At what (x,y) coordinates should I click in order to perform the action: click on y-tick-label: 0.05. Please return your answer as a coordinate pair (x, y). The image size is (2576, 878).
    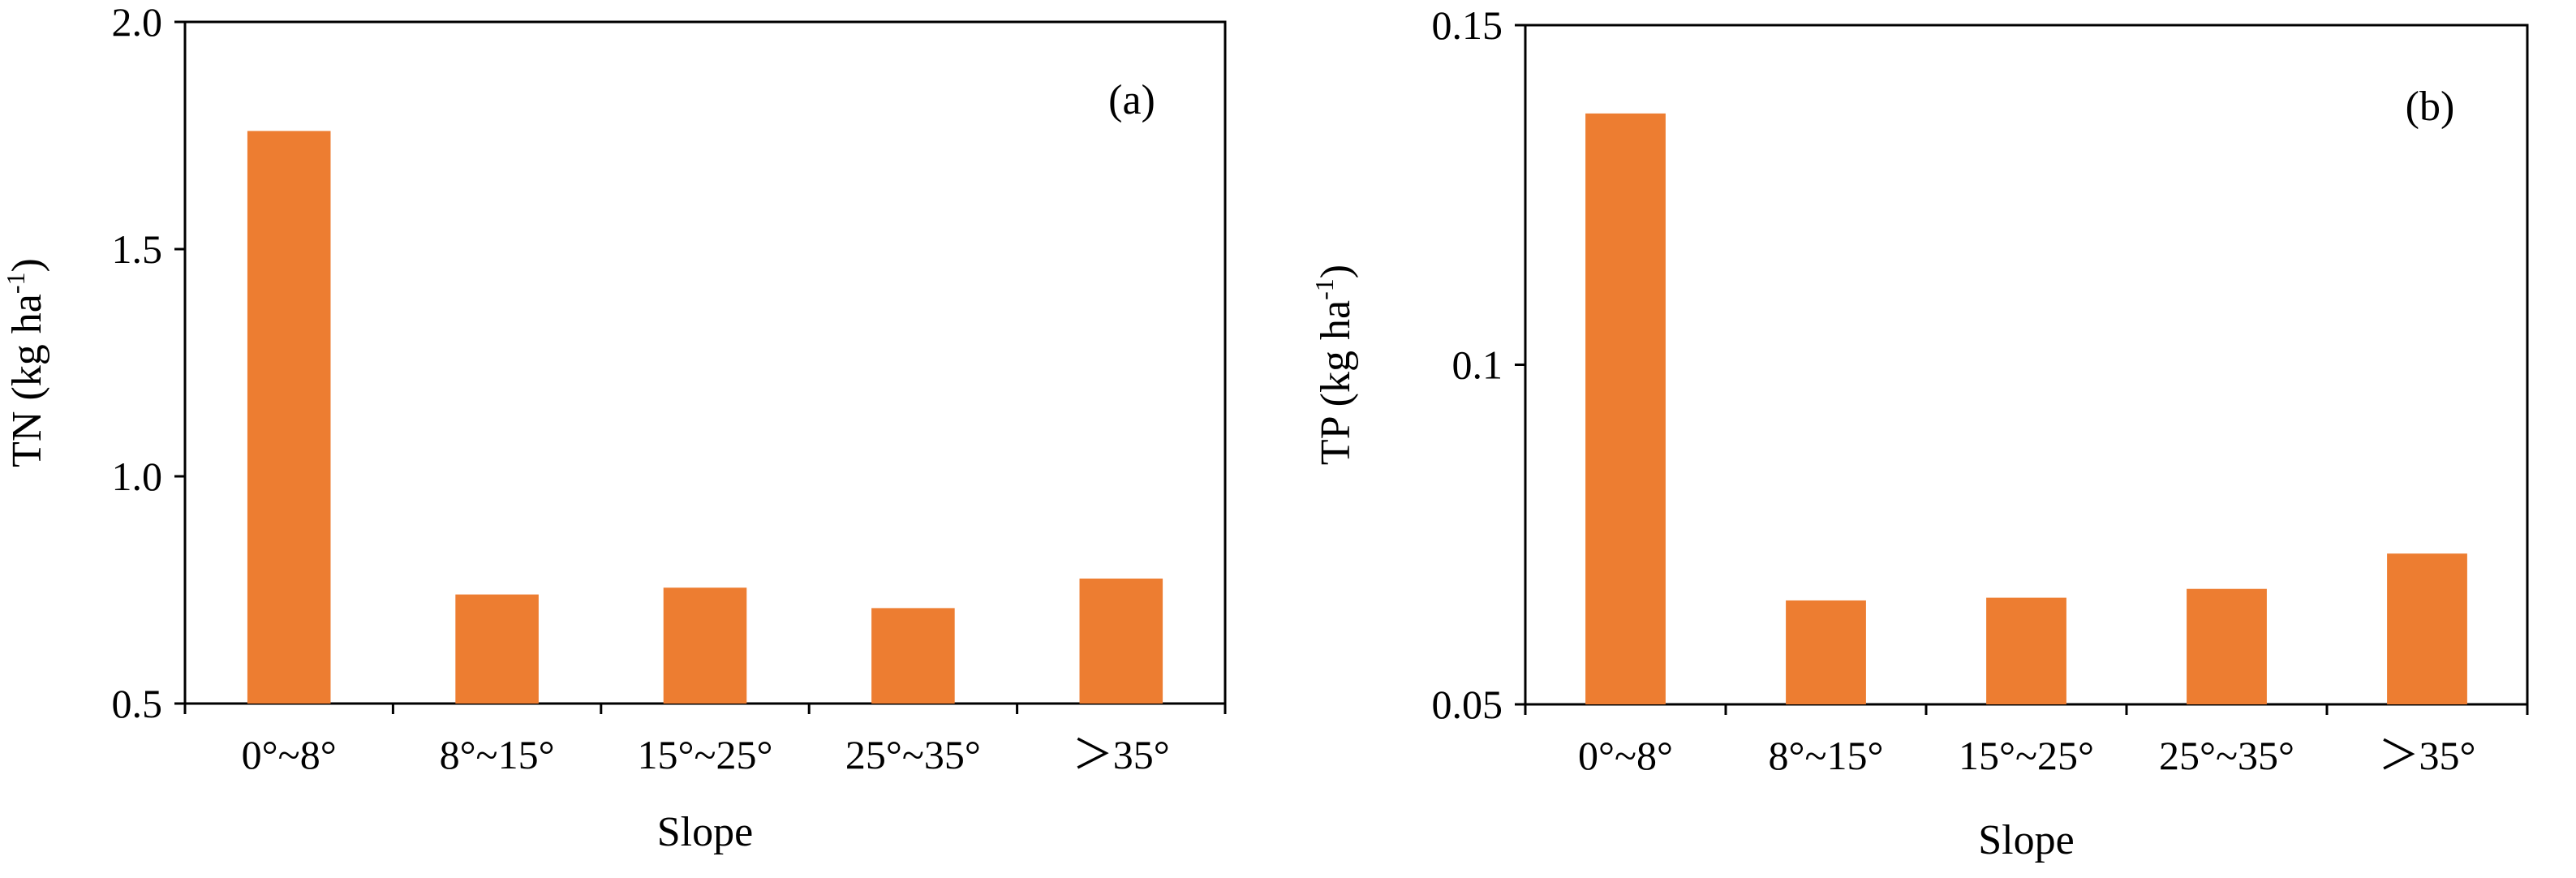
    Looking at the image, I should click on (1467, 704).